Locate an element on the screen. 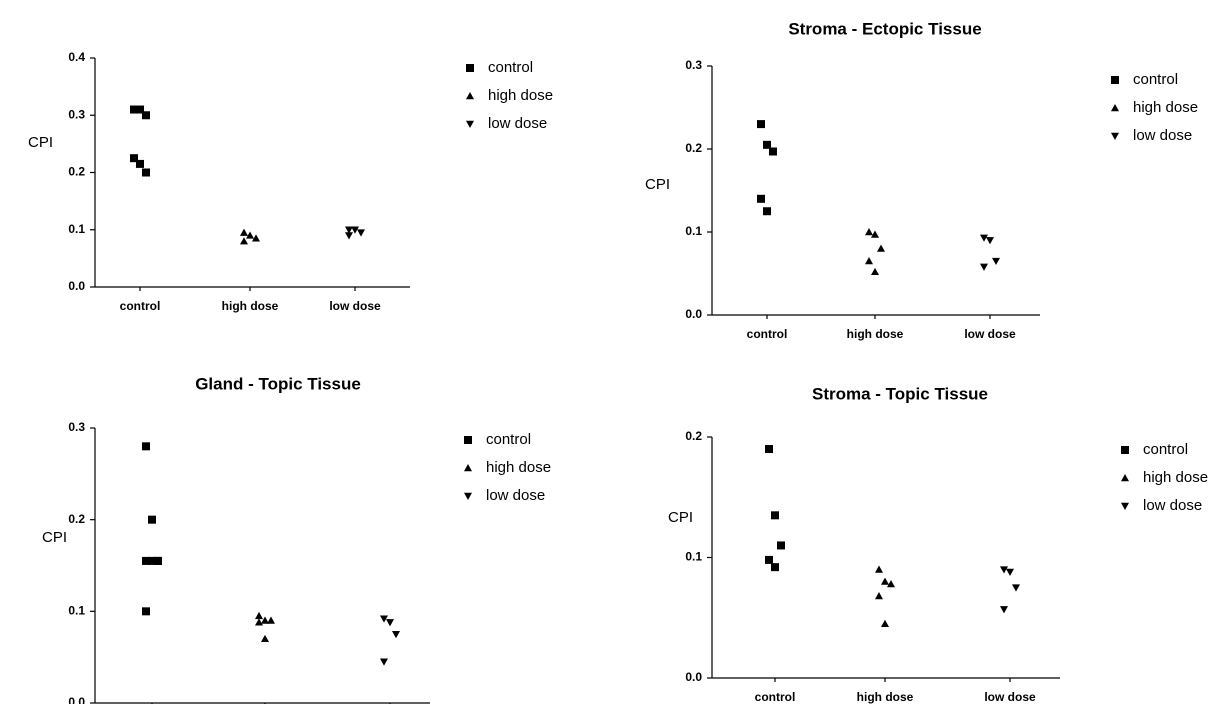 This screenshot has width=1230, height=704. y-tick-label: 0.4 is located at coordinates (76, 57).